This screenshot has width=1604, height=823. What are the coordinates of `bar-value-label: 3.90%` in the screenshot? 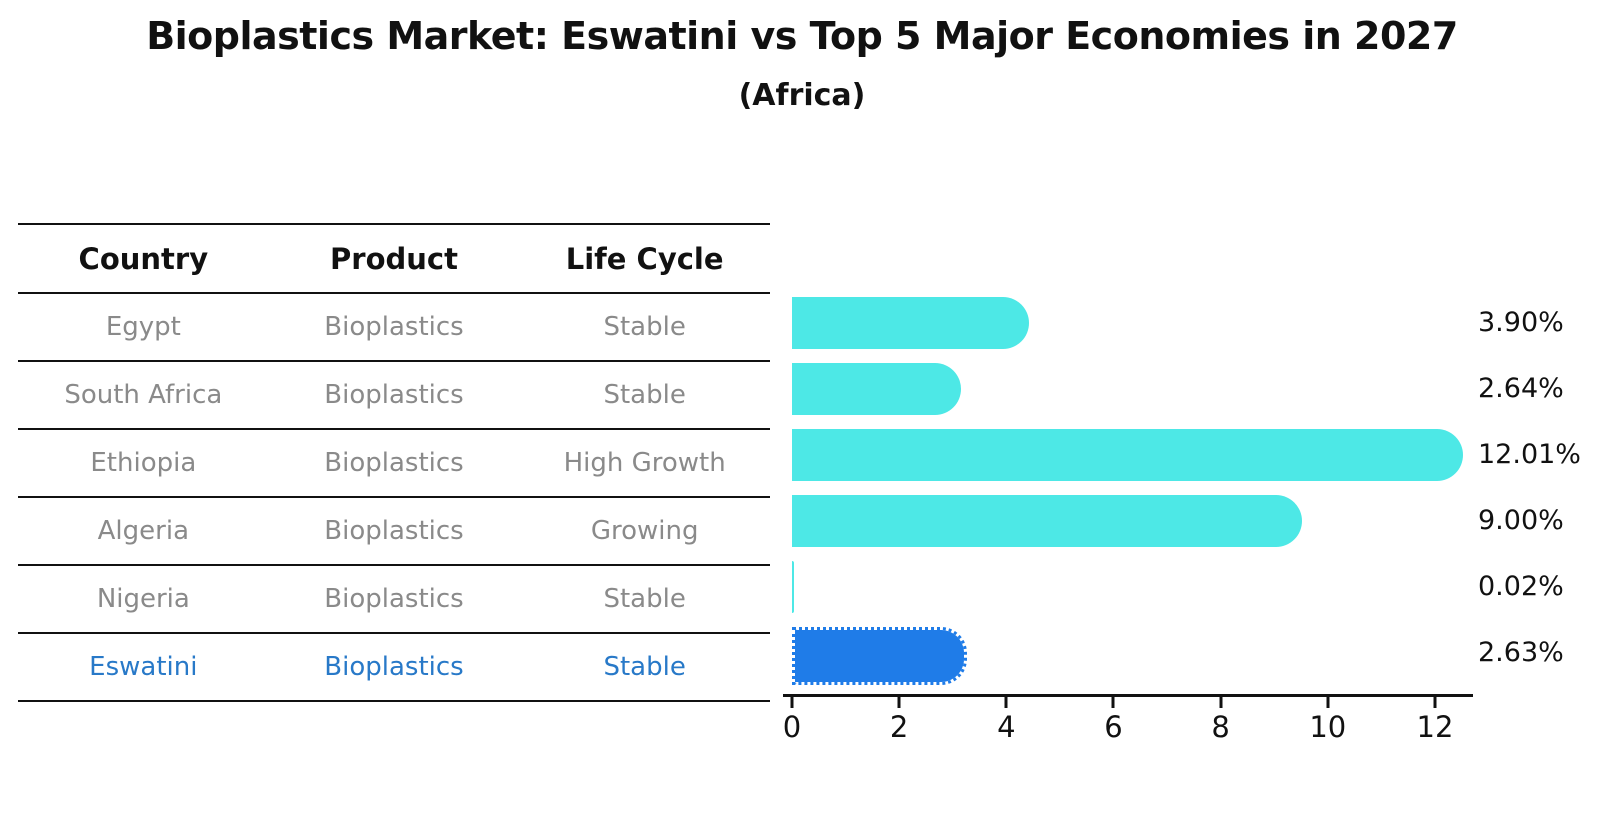 It's located at (1521, 322).